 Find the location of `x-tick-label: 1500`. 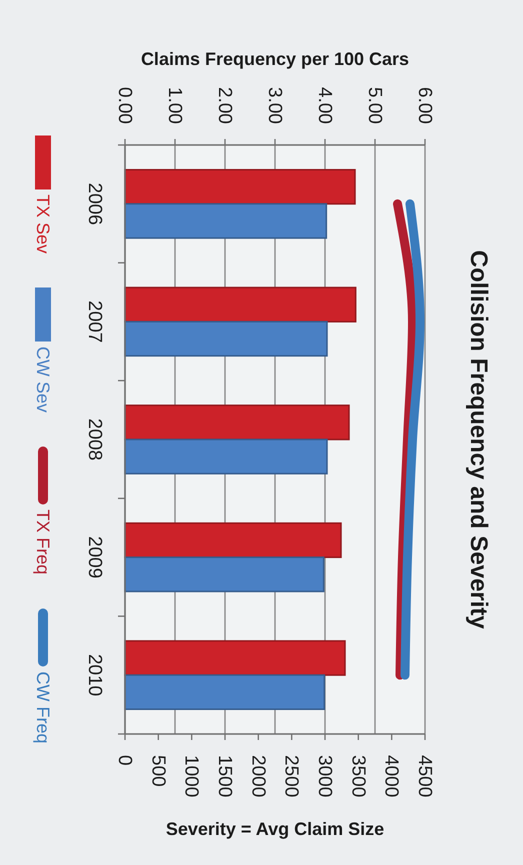

x-tick-label: 1500 is located at coordinates (225, 776).